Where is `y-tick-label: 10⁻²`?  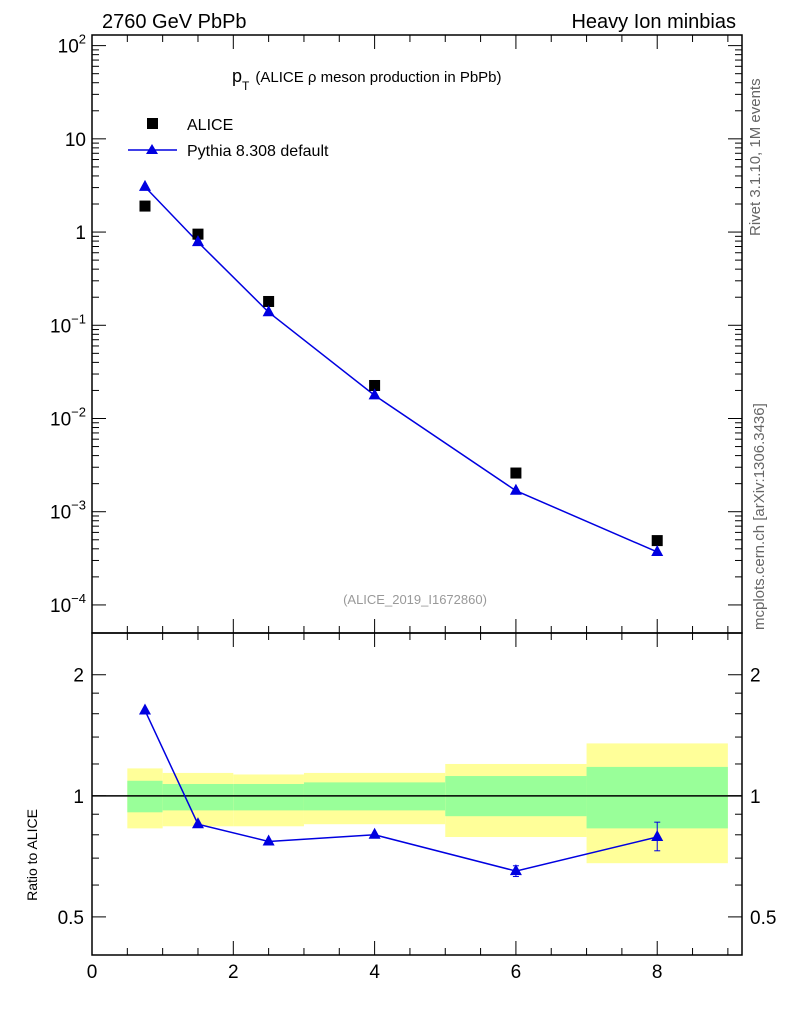 y-tick-label: 10⁻² is located at coordinates (68, 417).